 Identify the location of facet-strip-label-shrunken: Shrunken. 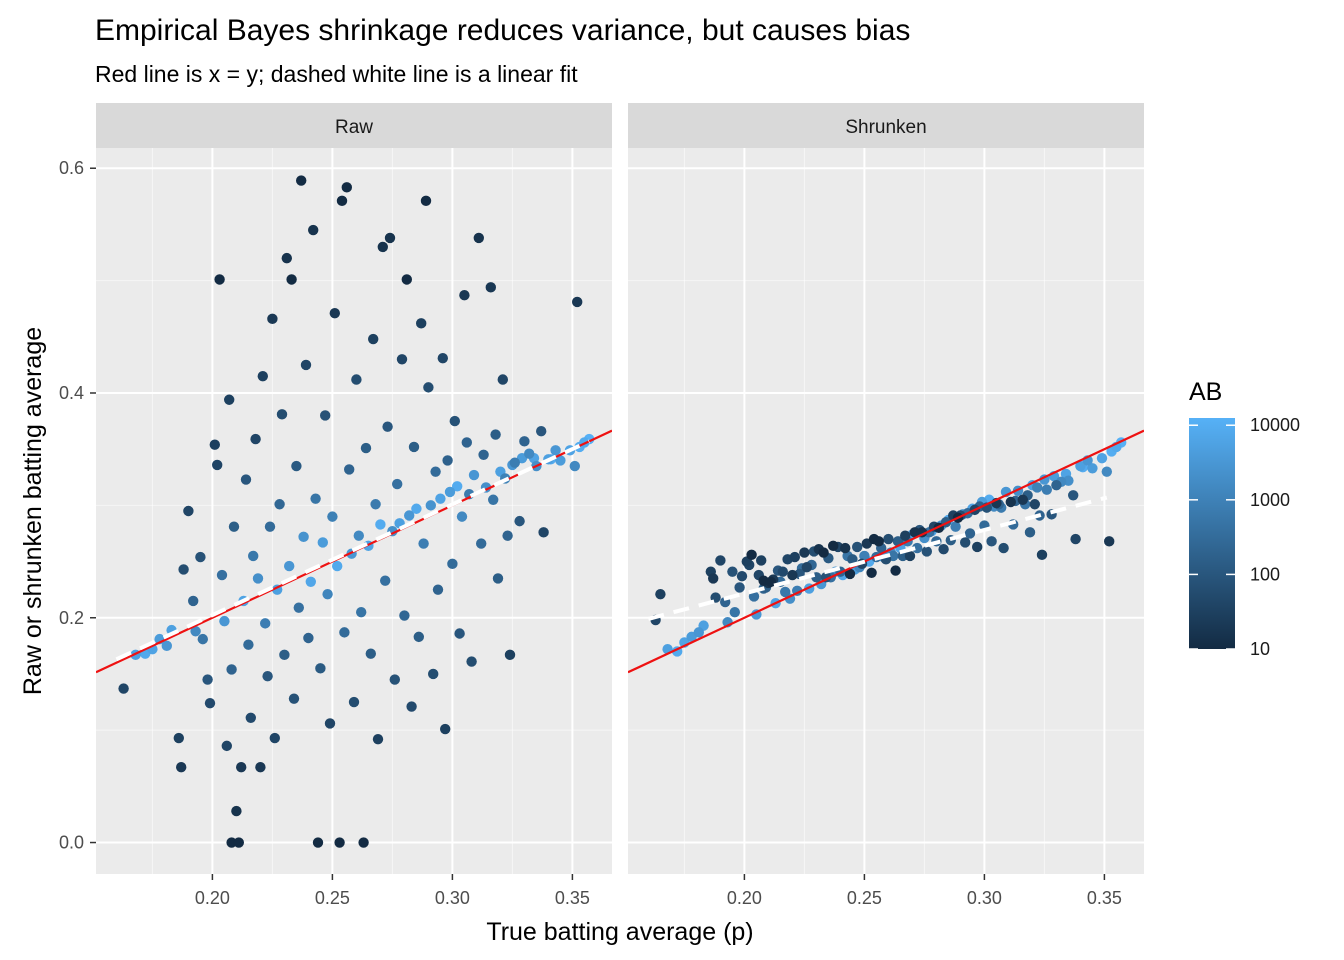
(885, 127).